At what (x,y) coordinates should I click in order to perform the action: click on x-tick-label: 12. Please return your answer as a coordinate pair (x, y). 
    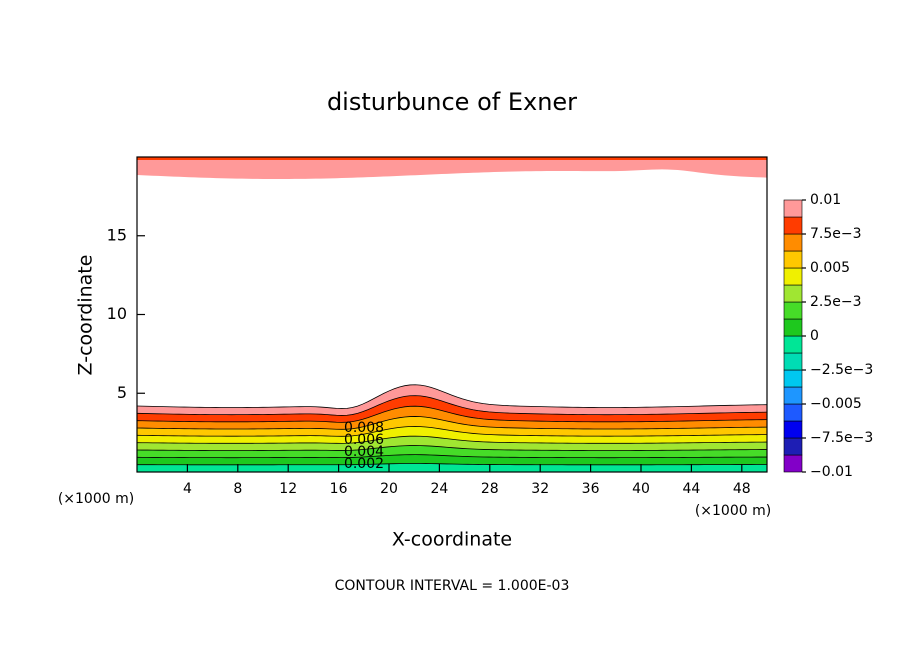
    Looking at the image, I should click on (288, 489).